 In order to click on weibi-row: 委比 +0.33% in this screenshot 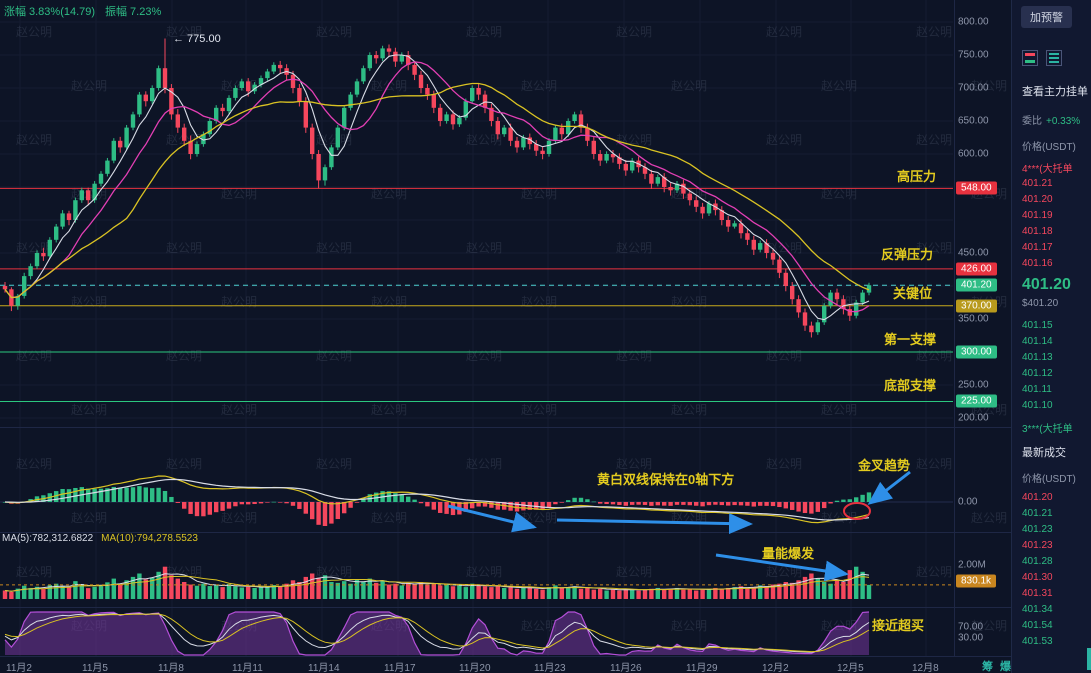, I will do `click(1051, 119)`.